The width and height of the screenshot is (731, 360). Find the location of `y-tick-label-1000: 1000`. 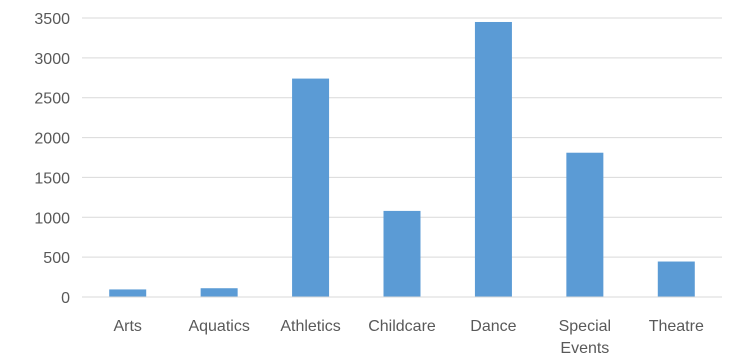

y-tick-label-1000: 1000 is located at coordinates (52, 218).